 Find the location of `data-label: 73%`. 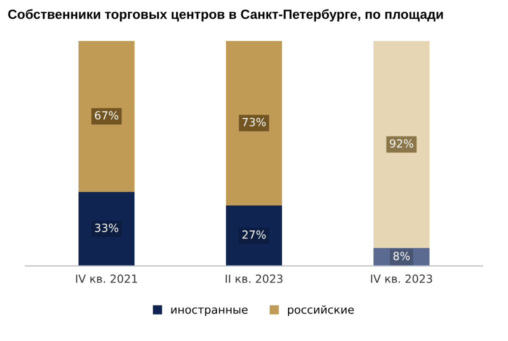

data-label: 73% is located at coordinates (254, 122).